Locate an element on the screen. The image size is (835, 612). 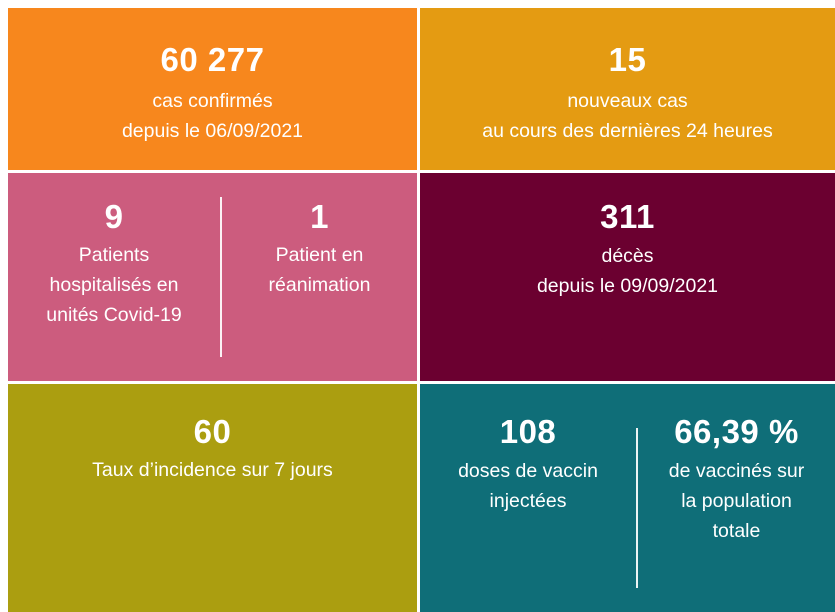
deaths-number: 311 is located at coordinates (627, 216).